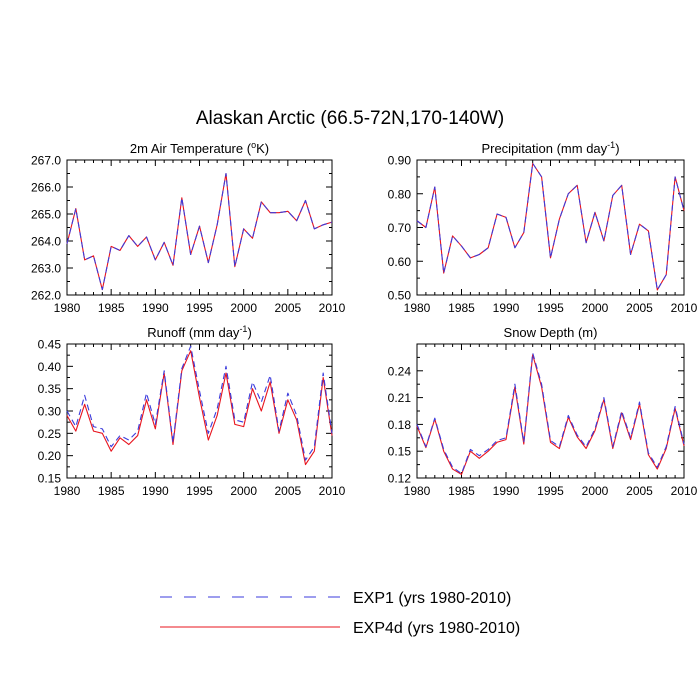  Describe the element at coordinates (199, 403) in the screenshot. I see `series-line-exp1-runoff` at that location.